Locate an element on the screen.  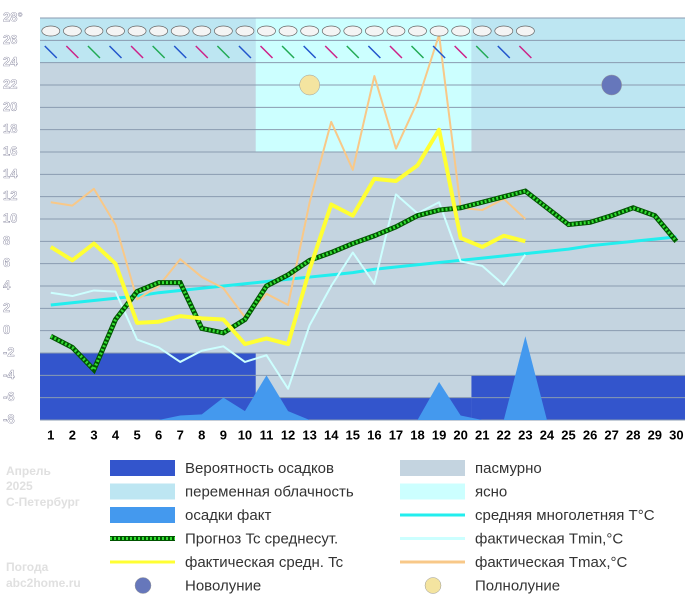
x-tick-label: 14 is located at coordinates (331, 434).